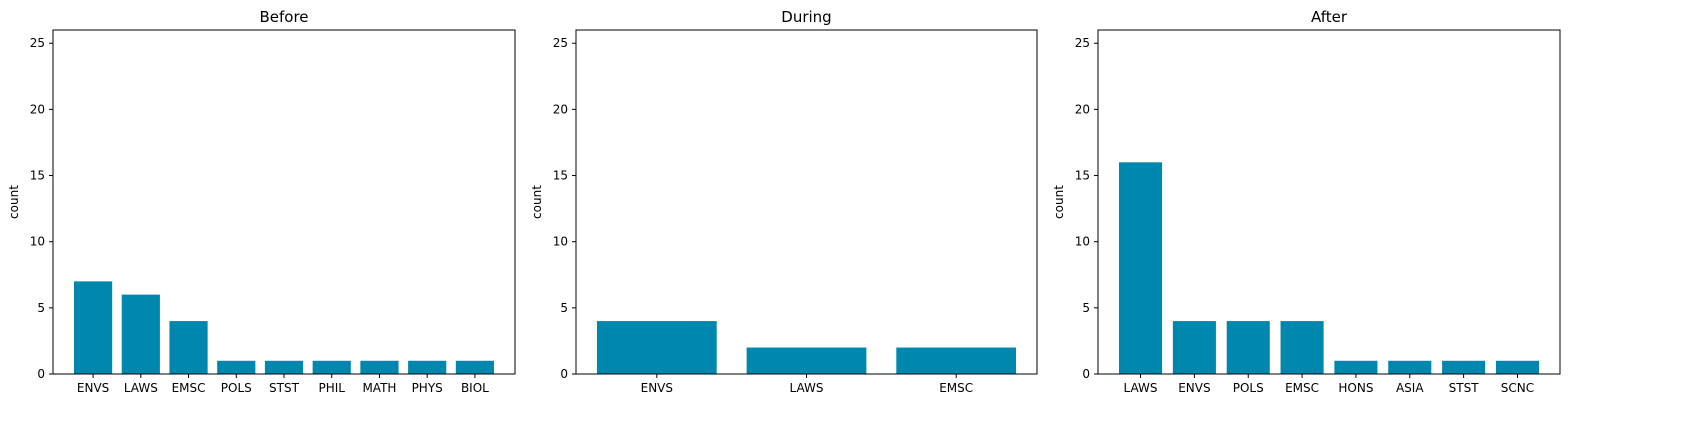 The image size is (1686, 435). I want to click on bars-after, so click(1329, 268).